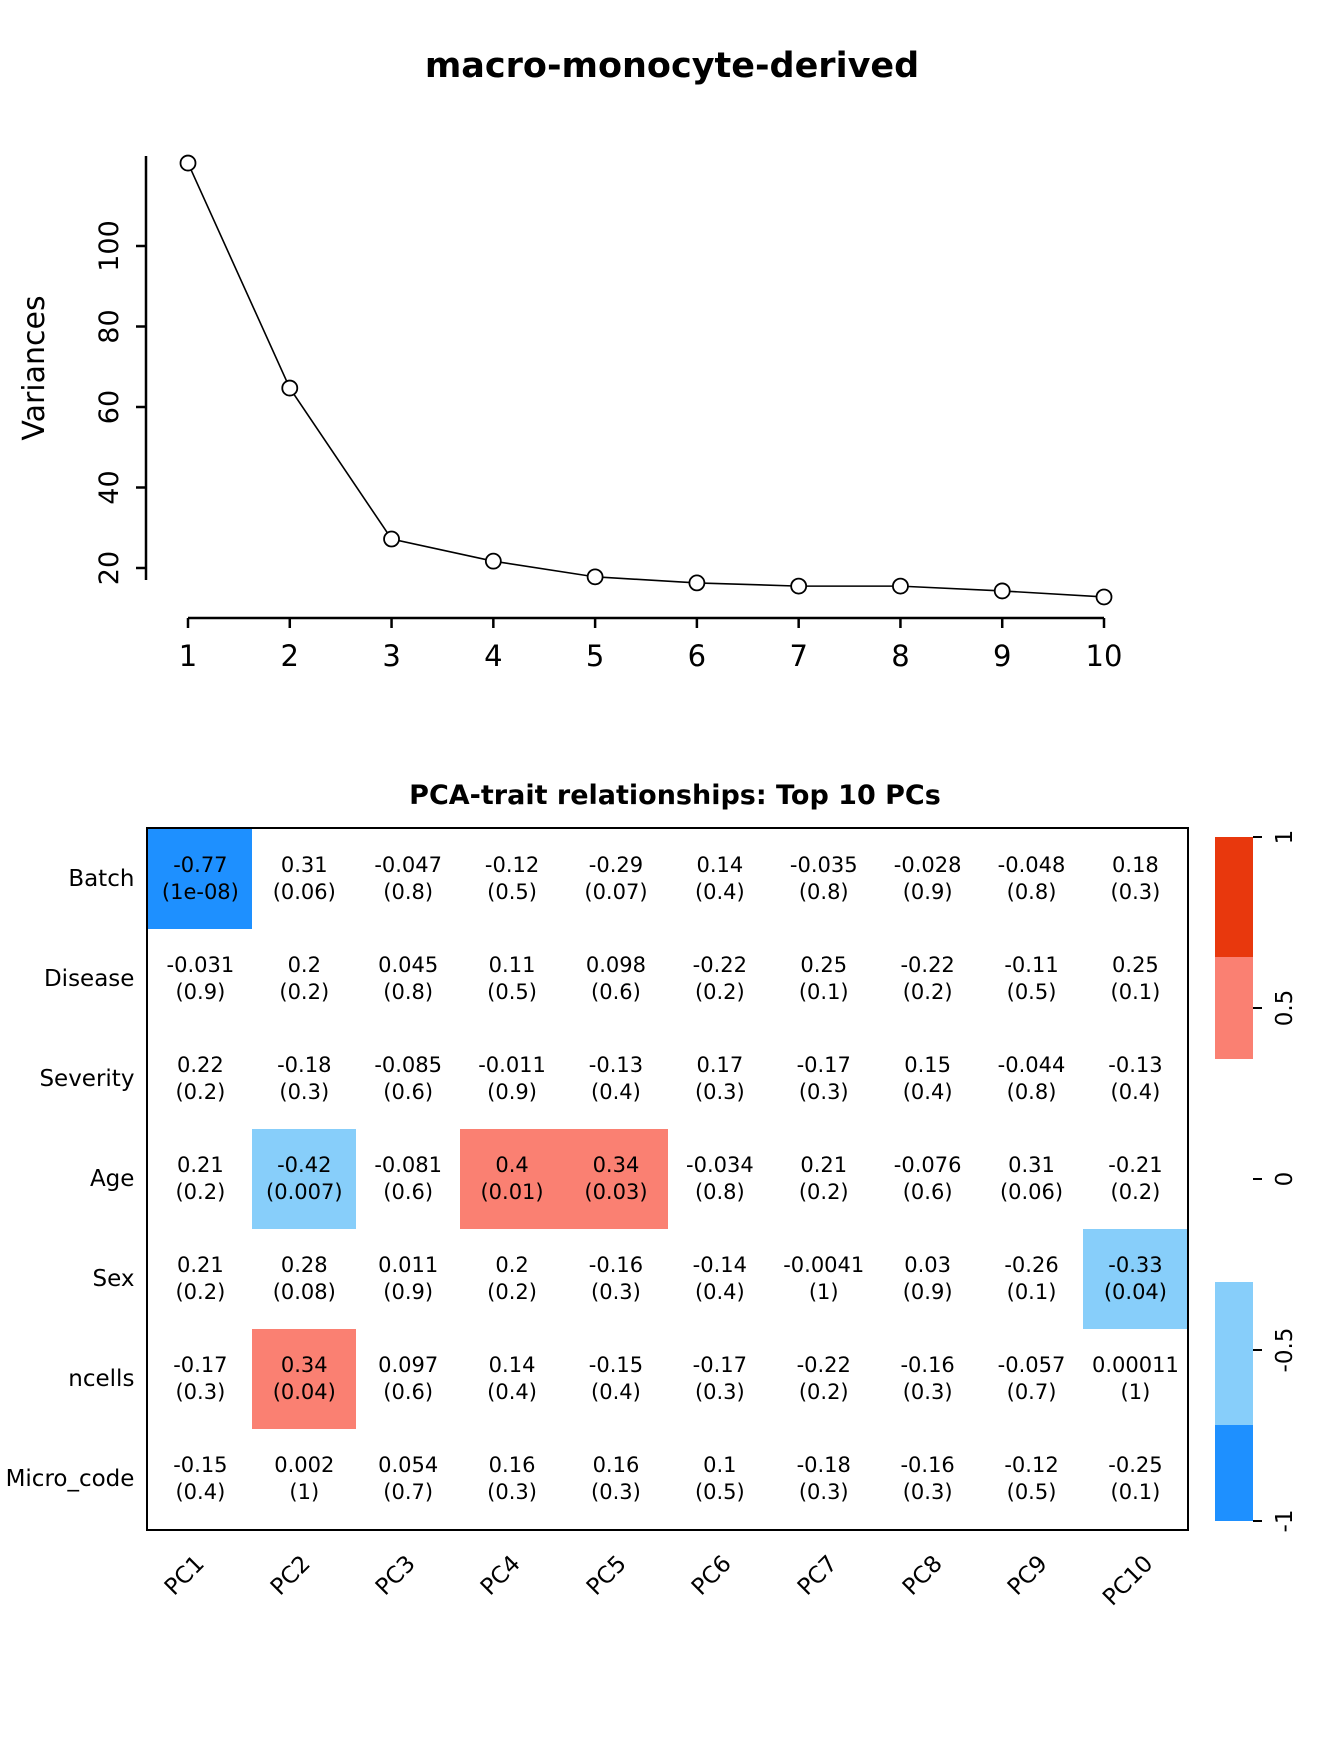  Describe the element at coordinates (1031, 864) in the screenshot. I see `cell-correlation: -0.048` at that location.